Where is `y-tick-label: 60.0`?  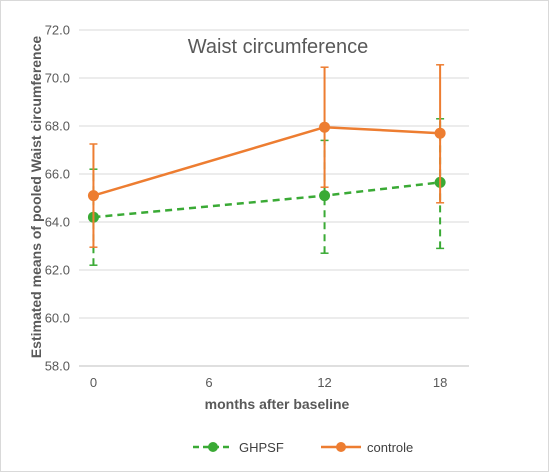 y-tick-label: 60.0 is located at coordinates (57, 318).